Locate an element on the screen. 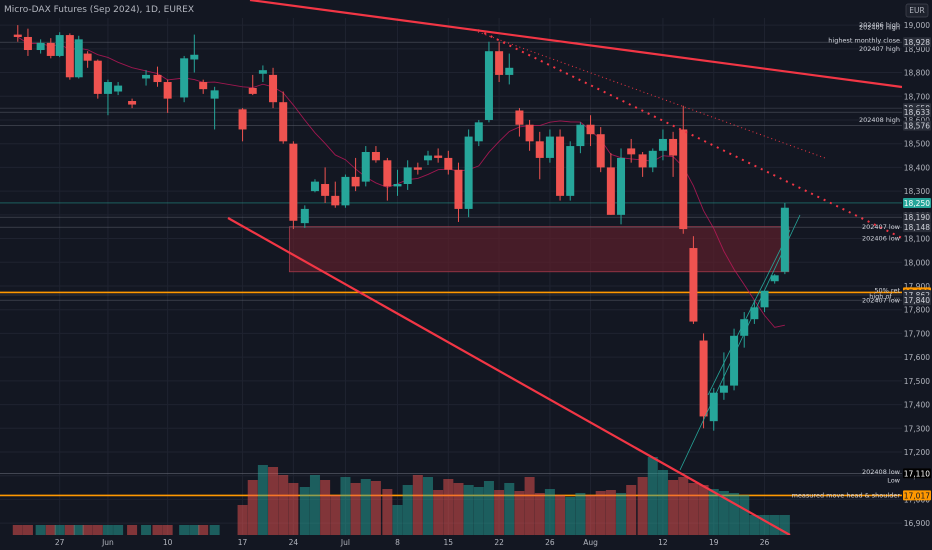 The height and width of the screenshot is (550, 932). level-label: Low is located at coordinates (893, 480).